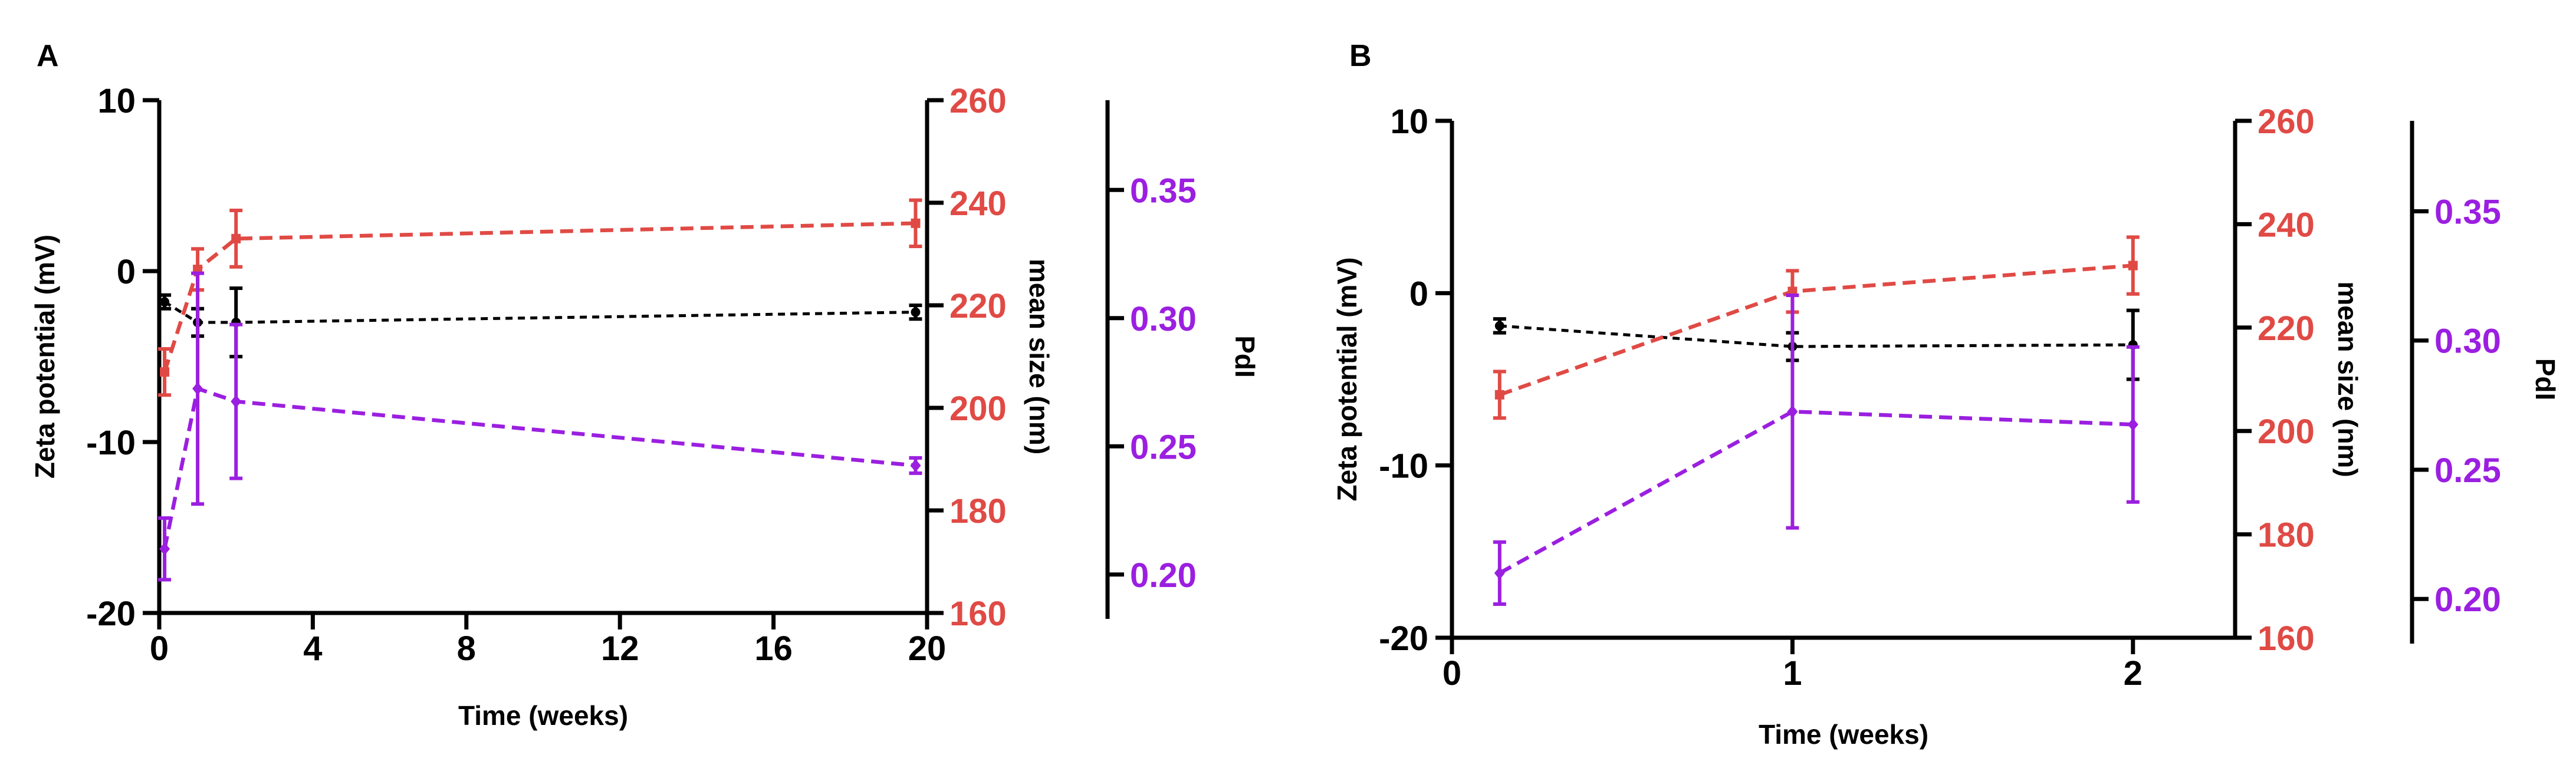 Image resolution: width=2576 pixels, height=778 pixels. Describe the element at coordinates (927, 648) in the screenshot. I see `x-tick-label: 20` at that location.